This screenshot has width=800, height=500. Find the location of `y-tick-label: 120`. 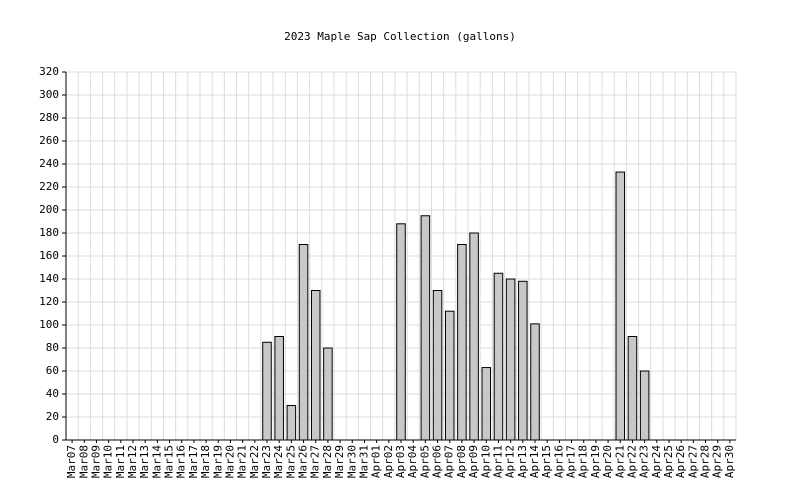

y-tick-label: 120 is located at coordinates (49, 301).